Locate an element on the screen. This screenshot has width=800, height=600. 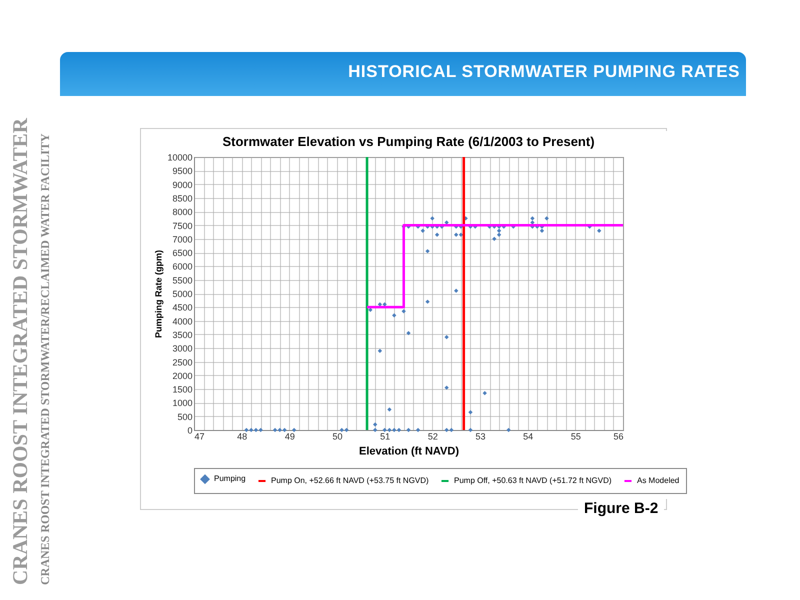
text: CRANES ROOST INTEGRATED STORMWATER is located at coordinates (20, 351).